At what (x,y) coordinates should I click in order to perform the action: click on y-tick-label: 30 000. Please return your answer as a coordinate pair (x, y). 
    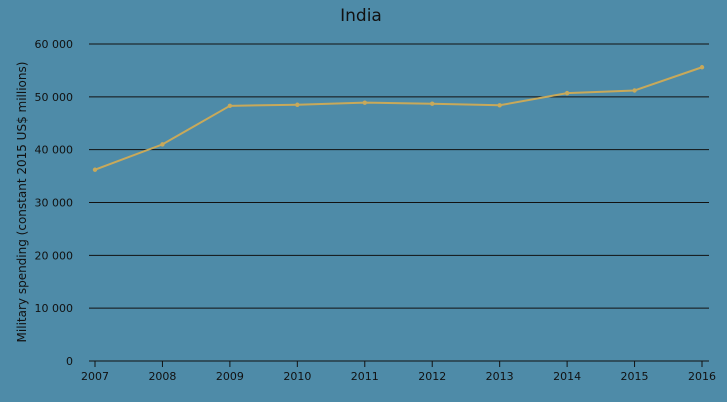
    Looking at the image, I should click on (54, 203).